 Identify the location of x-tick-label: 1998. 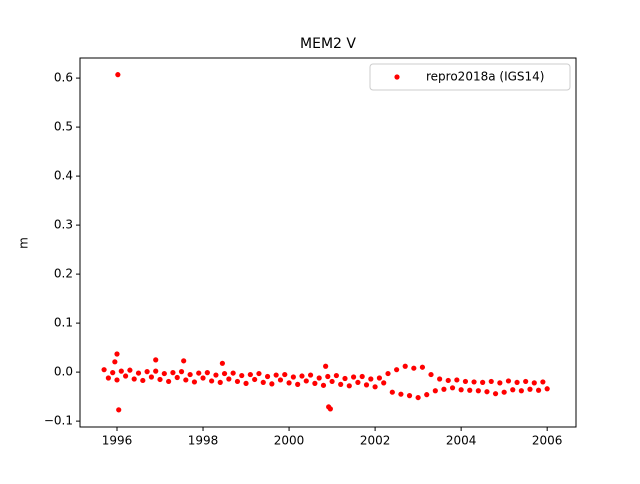
(203, 441).